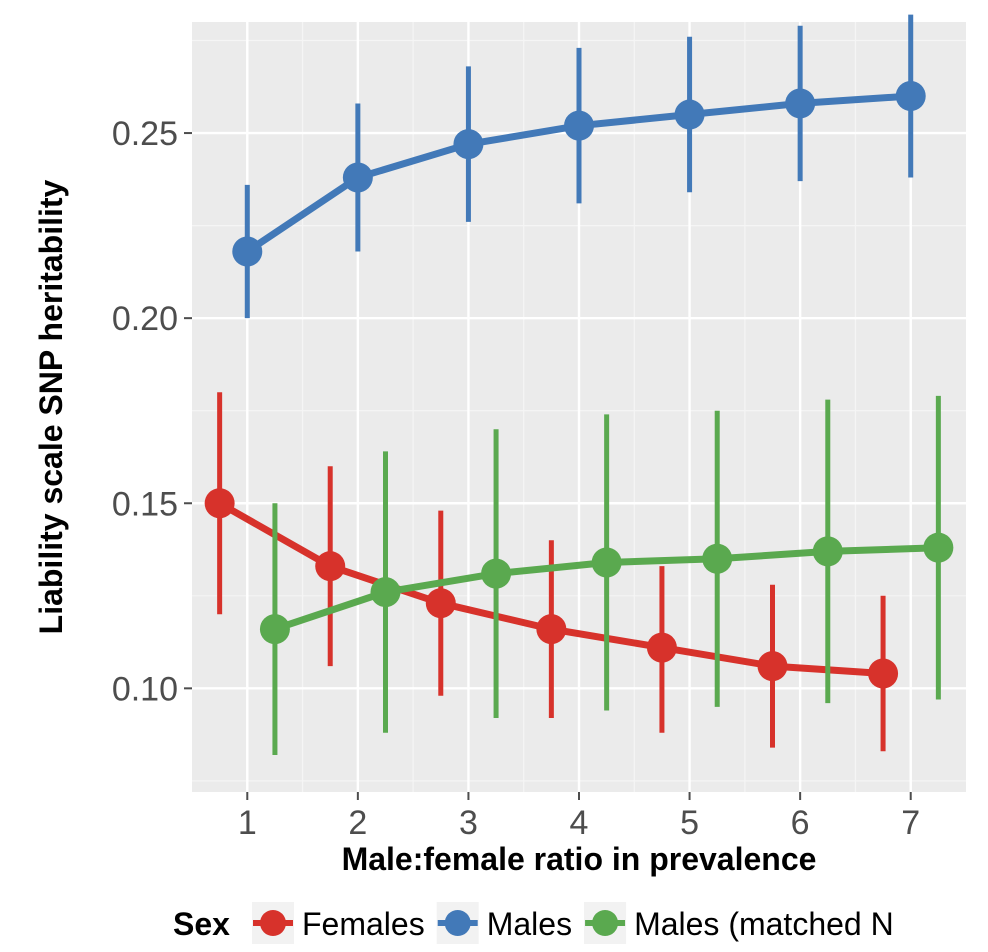 The width and height of the screenshot is (988, 952). Describe the element at coordinates (247, 823) in the screenshot. I see `x-tick-label: 1` at that location.